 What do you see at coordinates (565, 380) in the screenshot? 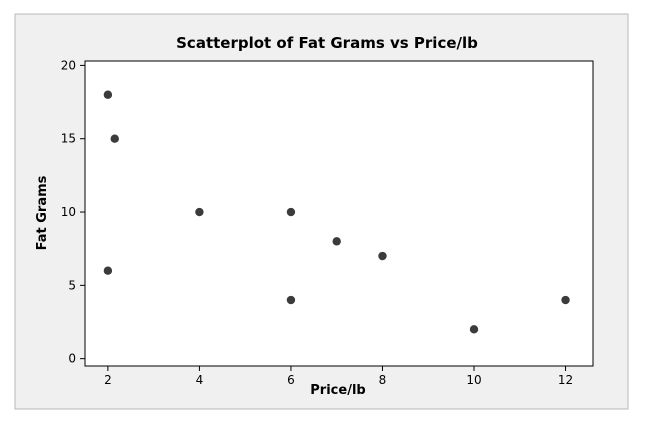
I see `x-tick-label: 12` at bounding box center [565, 380].